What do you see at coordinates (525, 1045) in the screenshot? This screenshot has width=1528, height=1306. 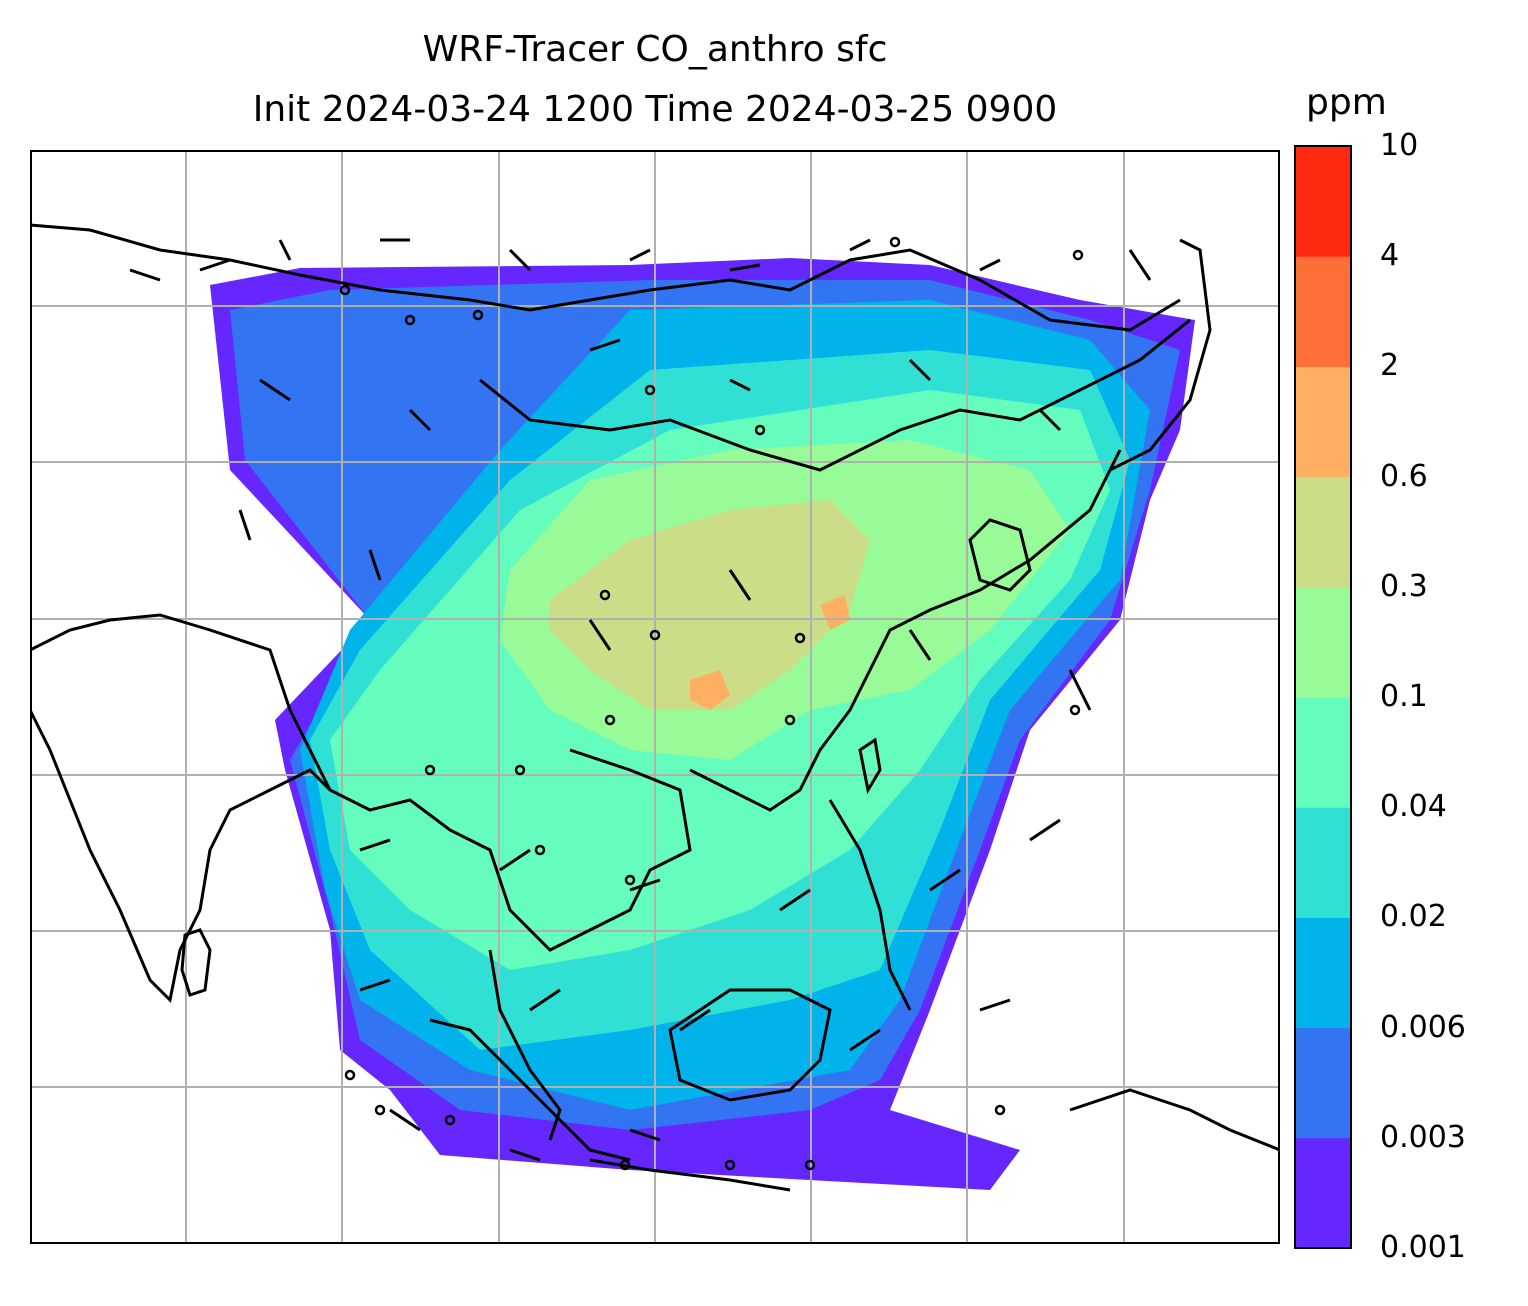 I see `coastline-malay` at bounding box center [525, 1045].